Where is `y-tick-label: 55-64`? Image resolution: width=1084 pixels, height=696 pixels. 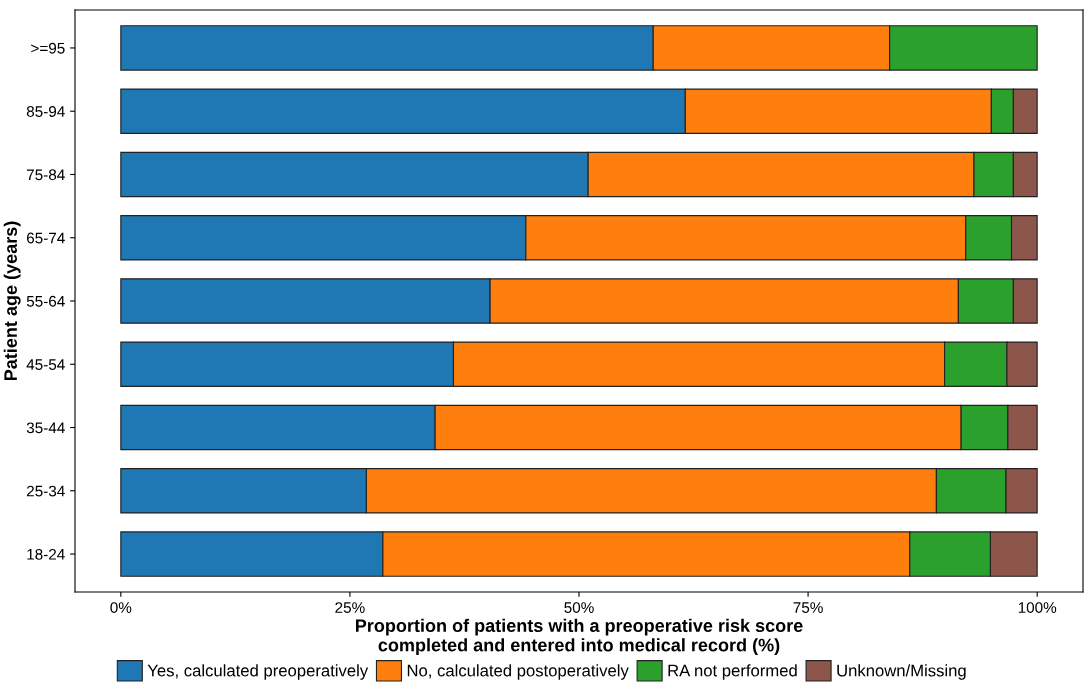 y-tick-label: 55-64 is located at coordinates (45, 301).